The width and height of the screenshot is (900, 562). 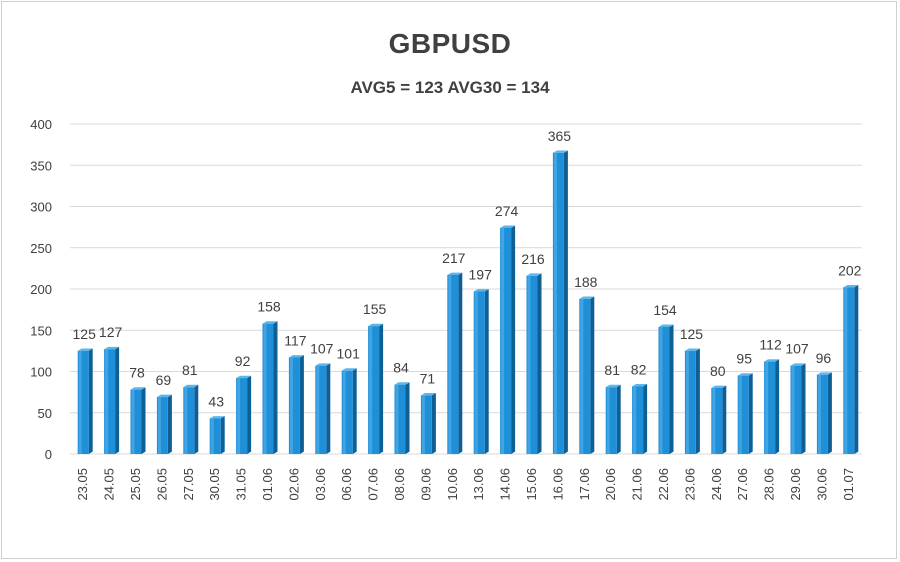 What do you see at coordinates (41, 207) in the screenshot?
I see `y-tick-label: 300` at bounding box center [41, 207].